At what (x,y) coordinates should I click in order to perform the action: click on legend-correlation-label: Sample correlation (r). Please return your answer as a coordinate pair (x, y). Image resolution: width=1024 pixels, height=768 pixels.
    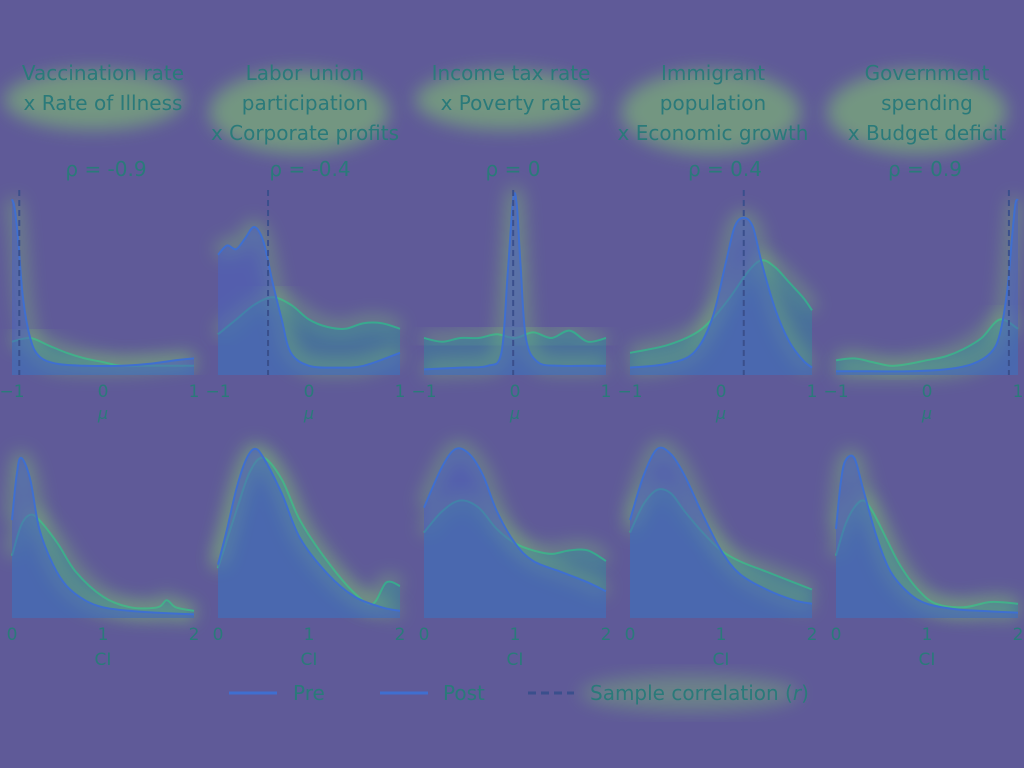
    Looking at the image, I should click on (699, 693).